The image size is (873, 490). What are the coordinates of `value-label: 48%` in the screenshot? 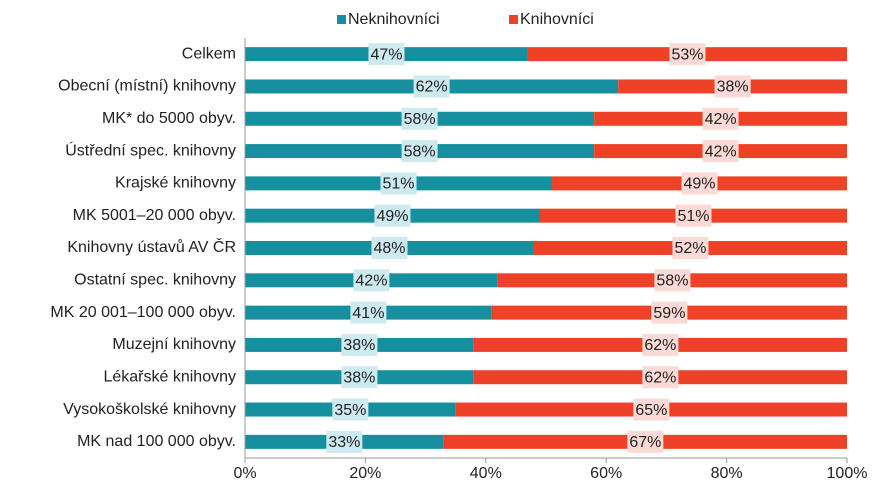 It's located at (389, 248).